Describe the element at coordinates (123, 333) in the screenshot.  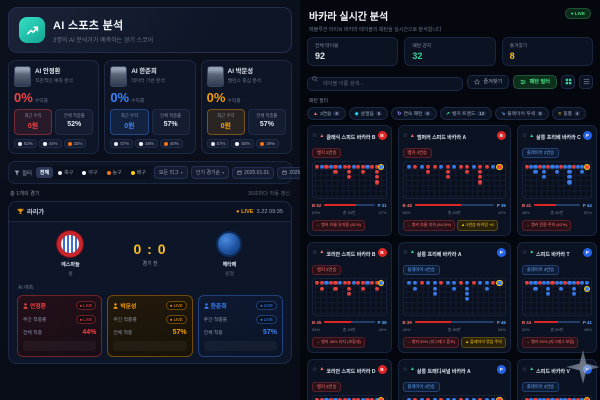
I see `total-hit-label: 전체 적중` at that location.